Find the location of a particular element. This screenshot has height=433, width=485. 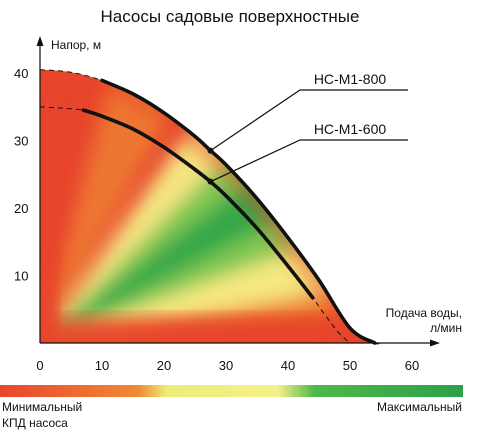

series-label: НС-М1-600 is located at coordinates (350, 129).